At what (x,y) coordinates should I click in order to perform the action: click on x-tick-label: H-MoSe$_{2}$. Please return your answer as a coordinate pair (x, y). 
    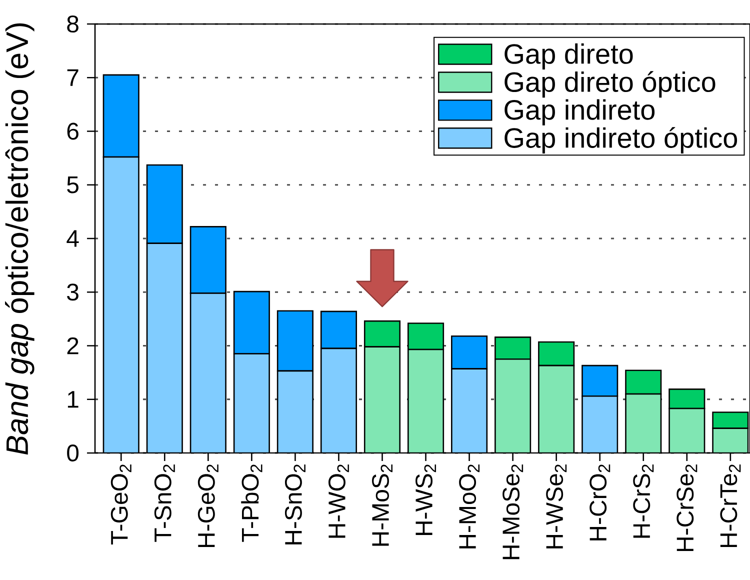
    Looking at the image, I should click on (513, 512).